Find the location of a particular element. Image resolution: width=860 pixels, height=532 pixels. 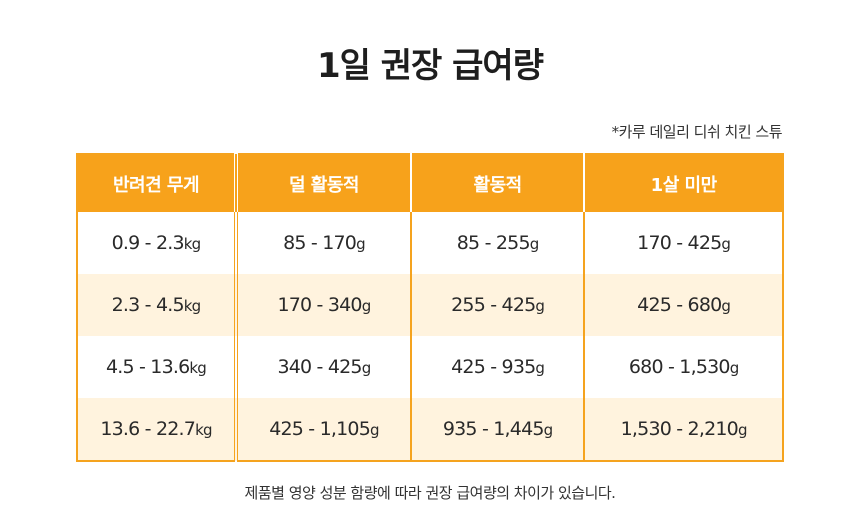

table-cell: 425 - 935g is located at coordinates (497, 367).